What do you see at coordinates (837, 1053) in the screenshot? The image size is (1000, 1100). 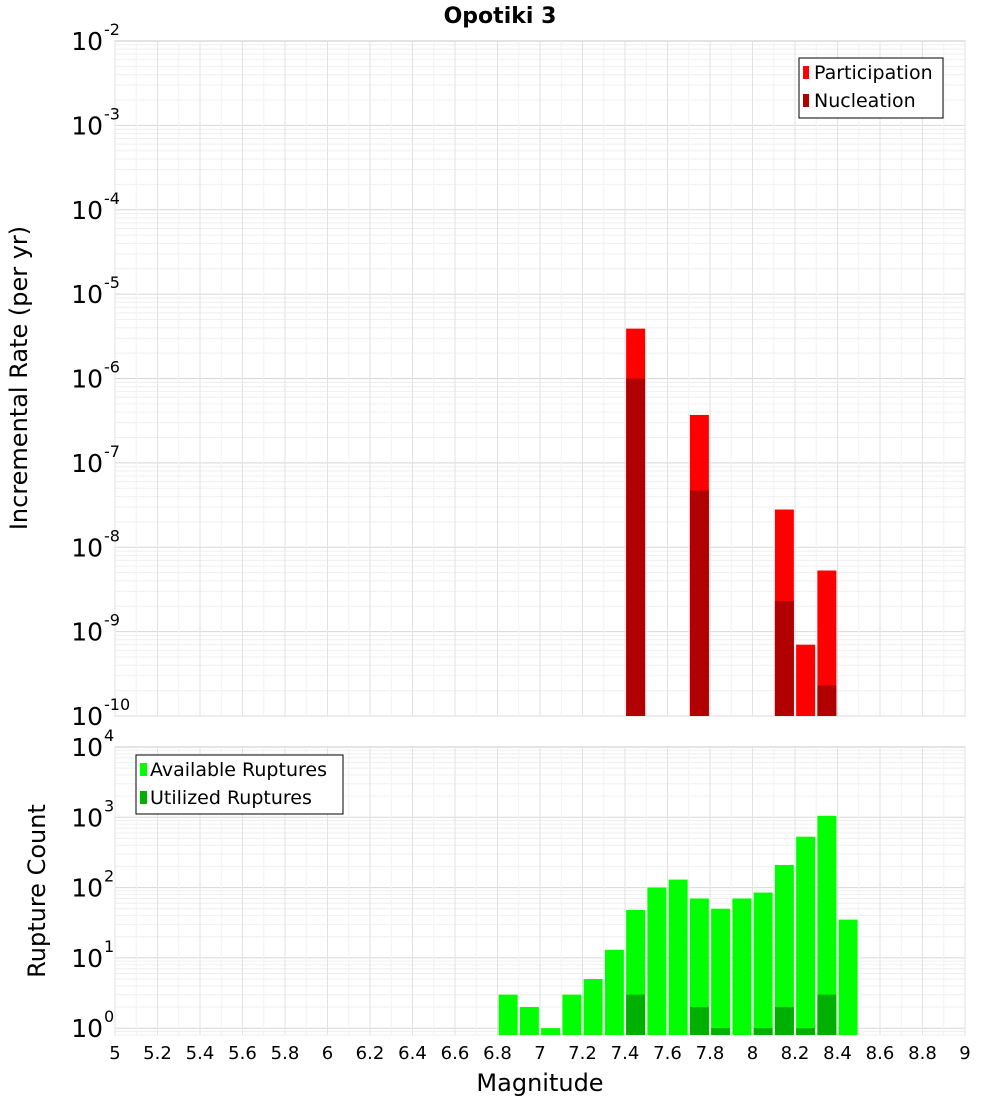 I see `x-tick-label: 8.4` at bounding box center [837, 1053].